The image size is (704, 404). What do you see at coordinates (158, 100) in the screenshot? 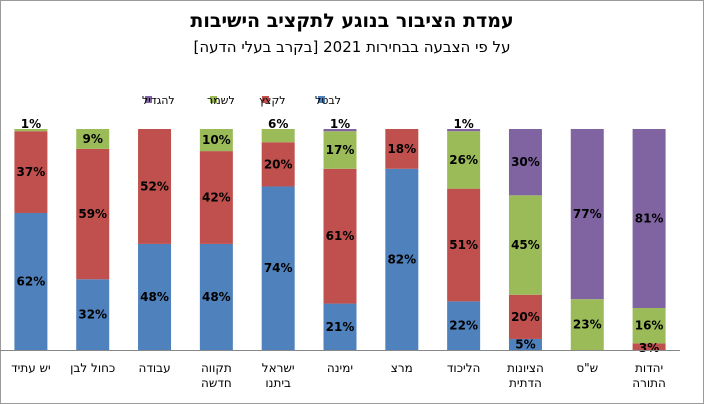
I see `legend-label-4: להגדיל` at bounding box center [158, 100].